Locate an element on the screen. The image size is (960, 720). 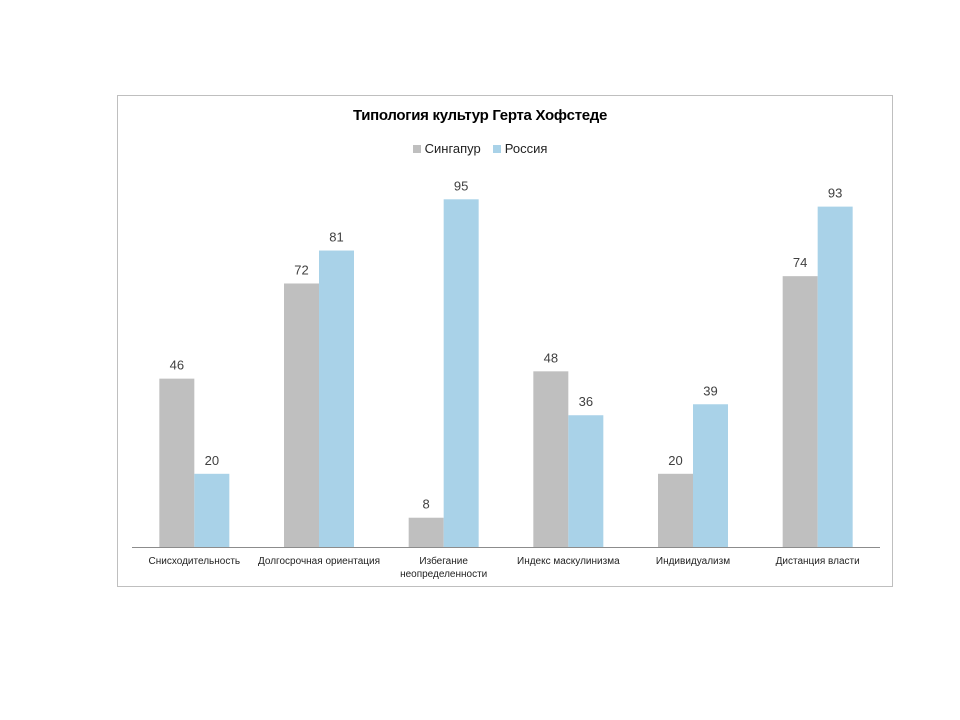
chart-title: Типология культур Герта Хофстеде is located at coordinates (480, 115).